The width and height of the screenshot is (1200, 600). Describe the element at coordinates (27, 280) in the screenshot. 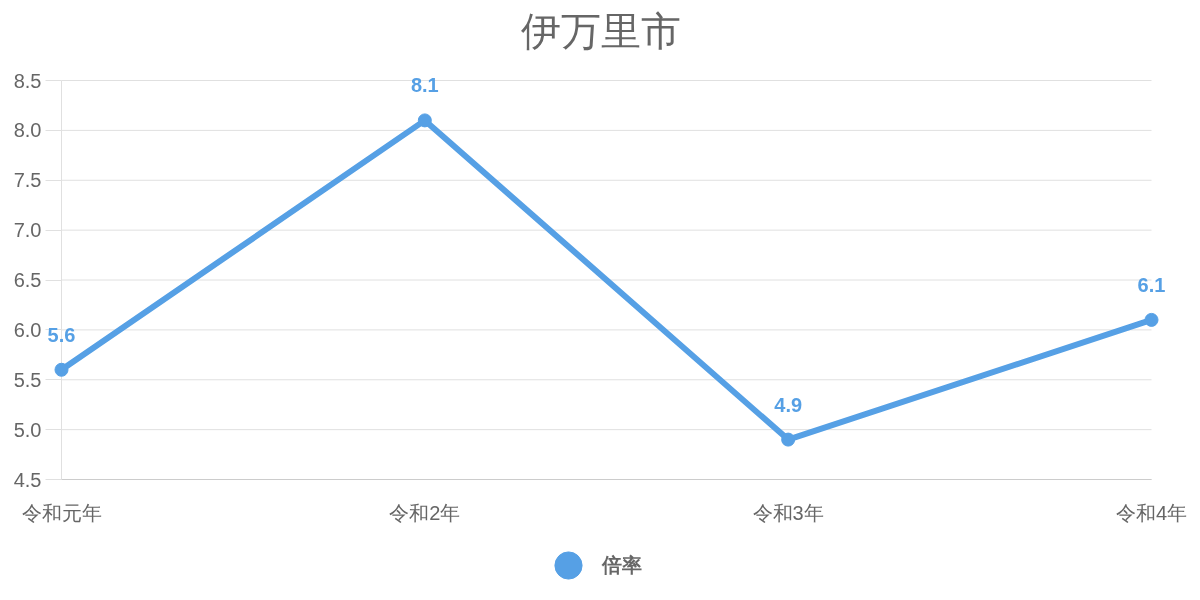

I see `y-tick-label: 6.5` at that location.